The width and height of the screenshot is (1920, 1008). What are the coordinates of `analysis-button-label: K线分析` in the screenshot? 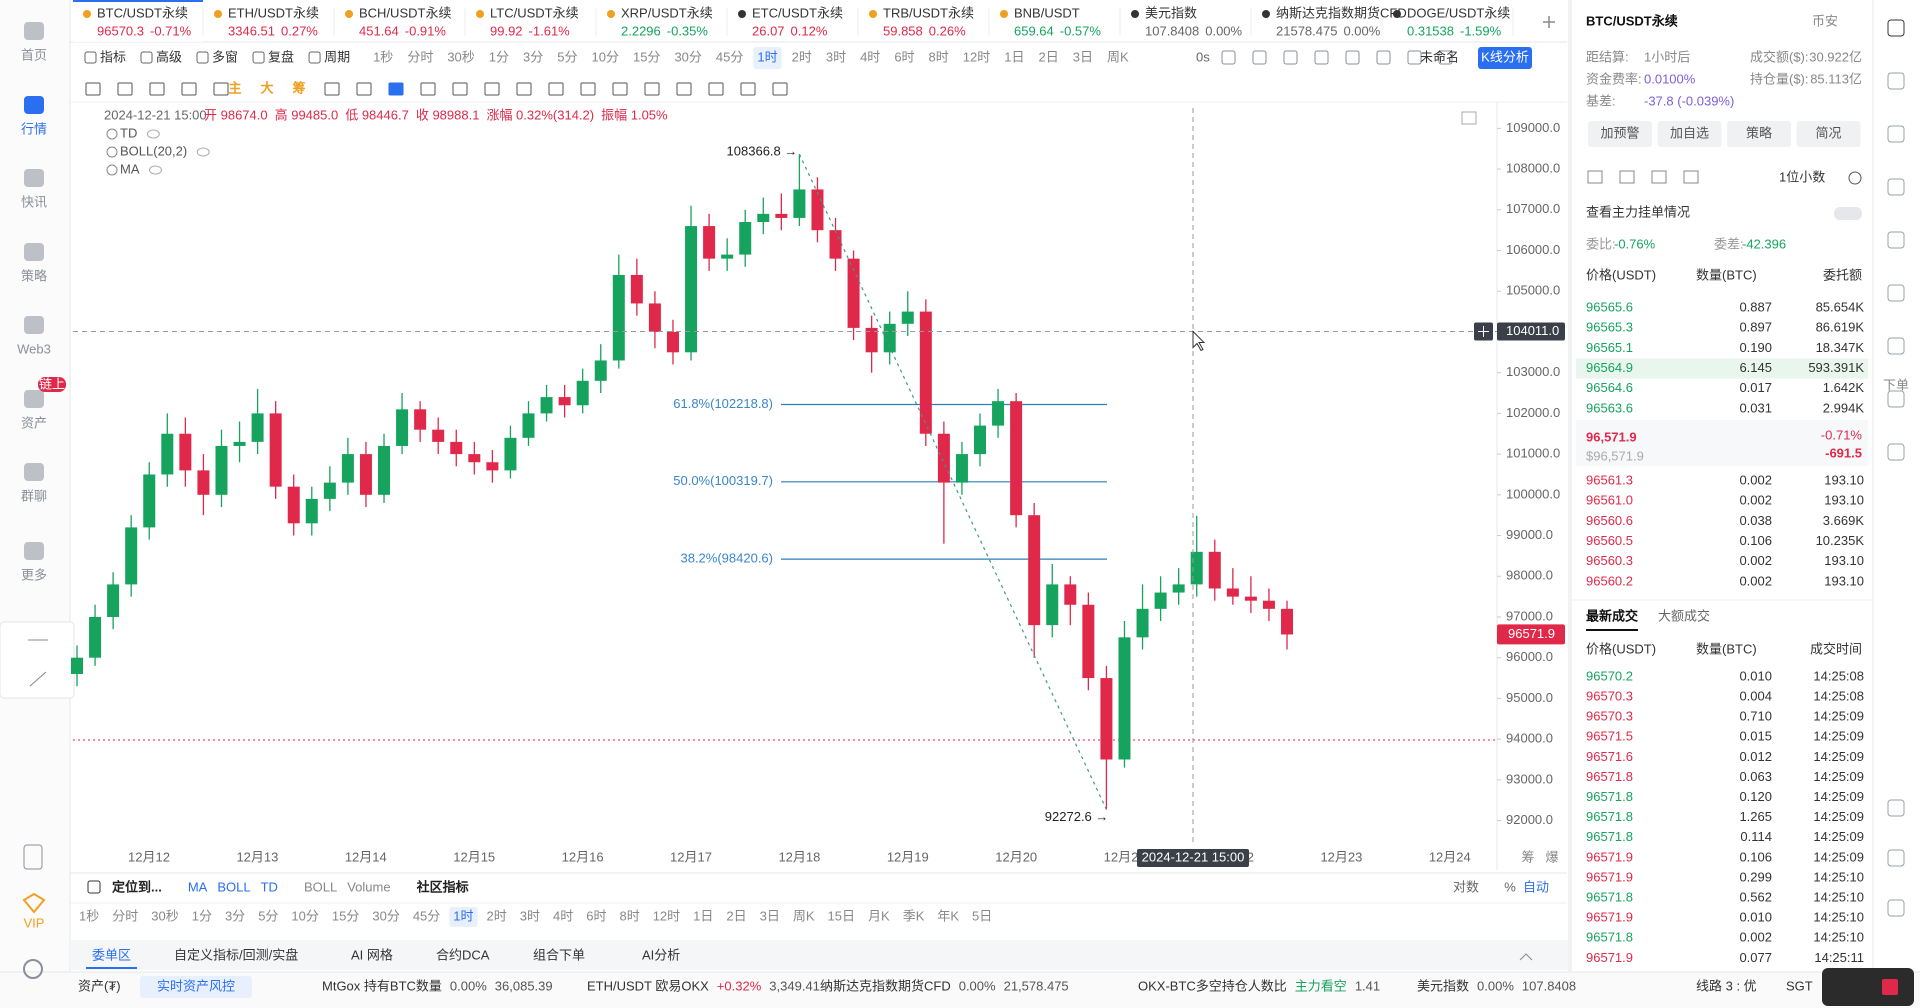 It's located at (1505, 56).